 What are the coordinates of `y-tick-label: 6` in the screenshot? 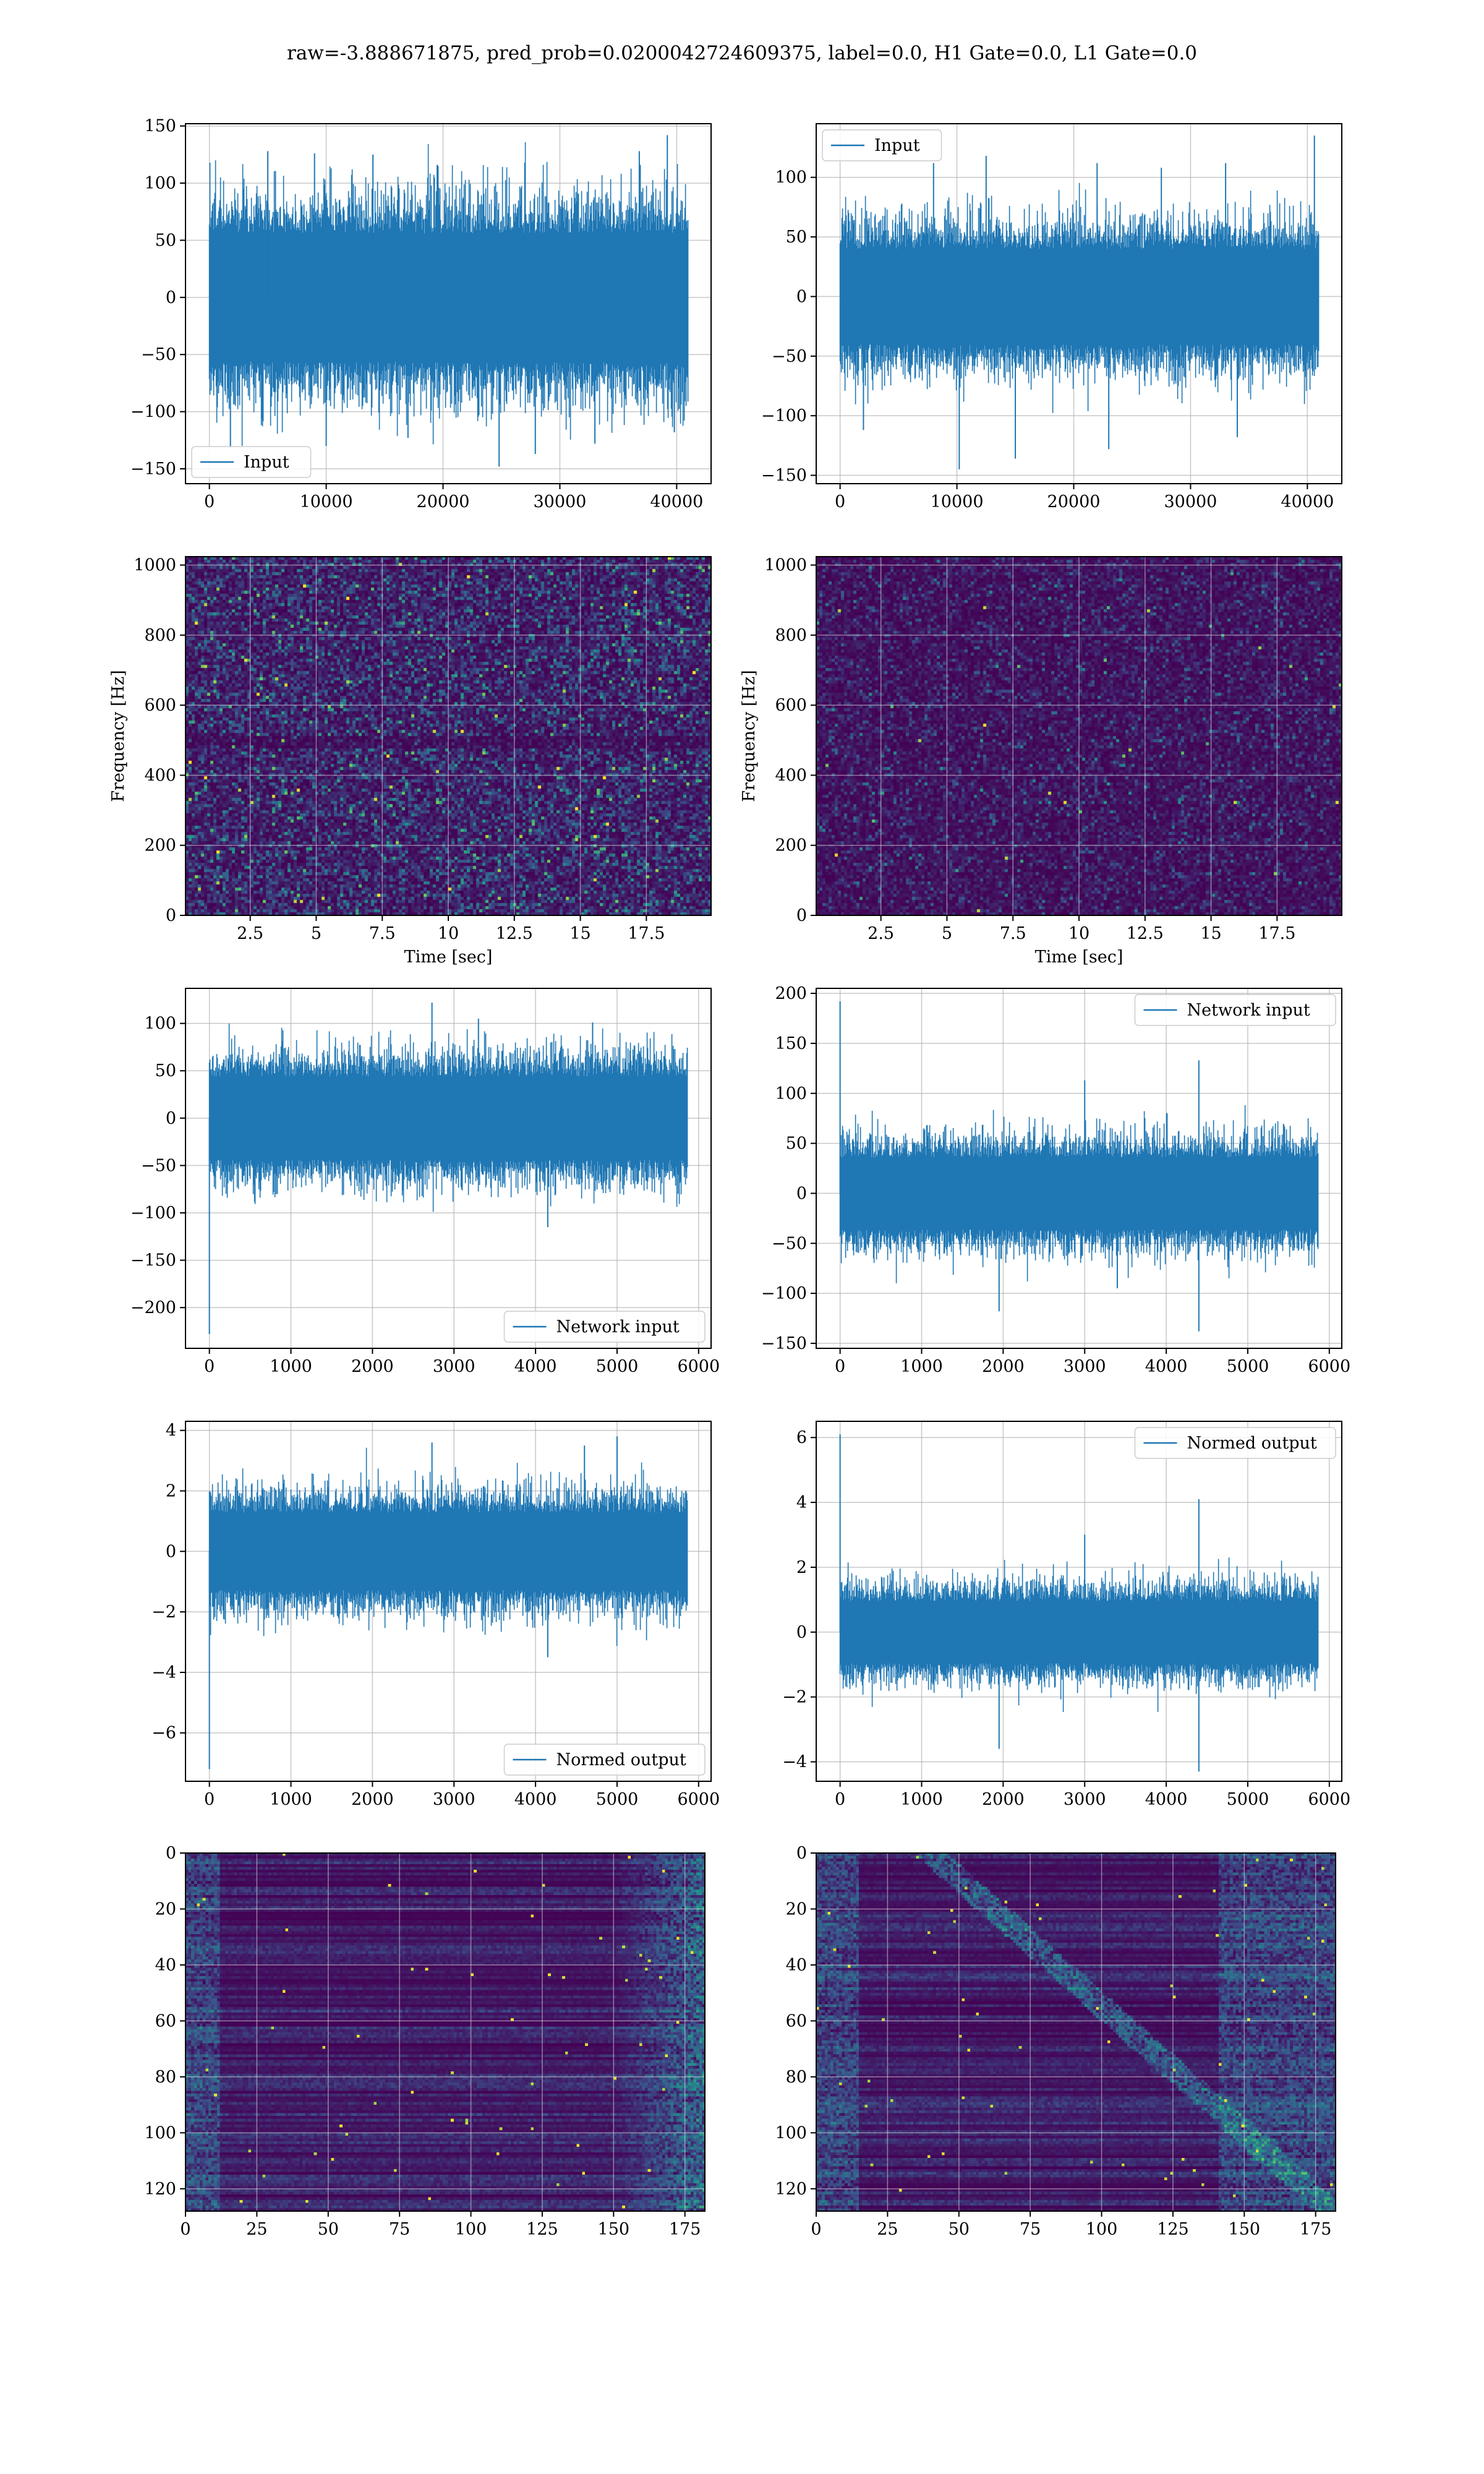 It's located at (801, 1437).